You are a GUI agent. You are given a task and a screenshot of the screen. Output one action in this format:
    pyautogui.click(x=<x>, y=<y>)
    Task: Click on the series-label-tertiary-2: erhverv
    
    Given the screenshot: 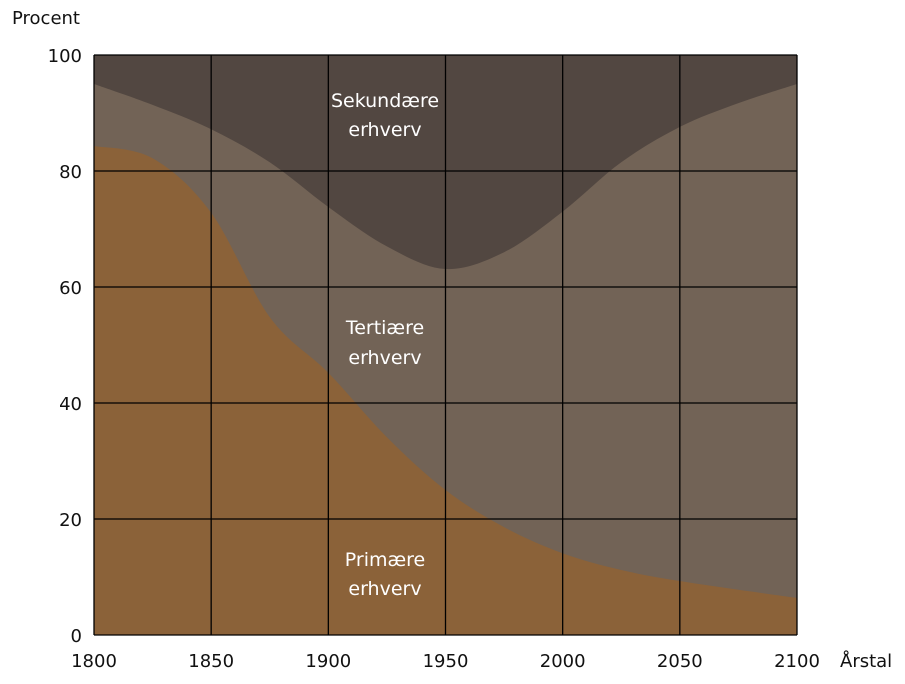 What is the action you would take?
    pyautogui.click(x=384, y=358)
    